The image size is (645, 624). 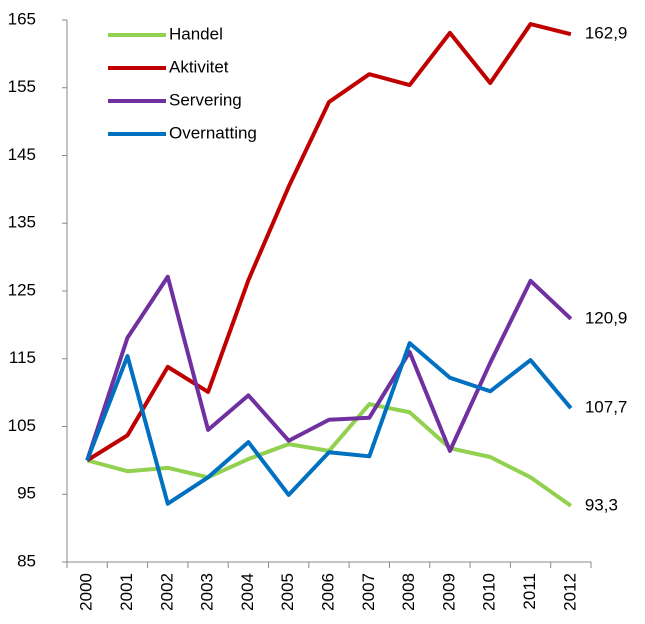 I want to click on x-tick-label: 2001, so click(x=126, y=592).